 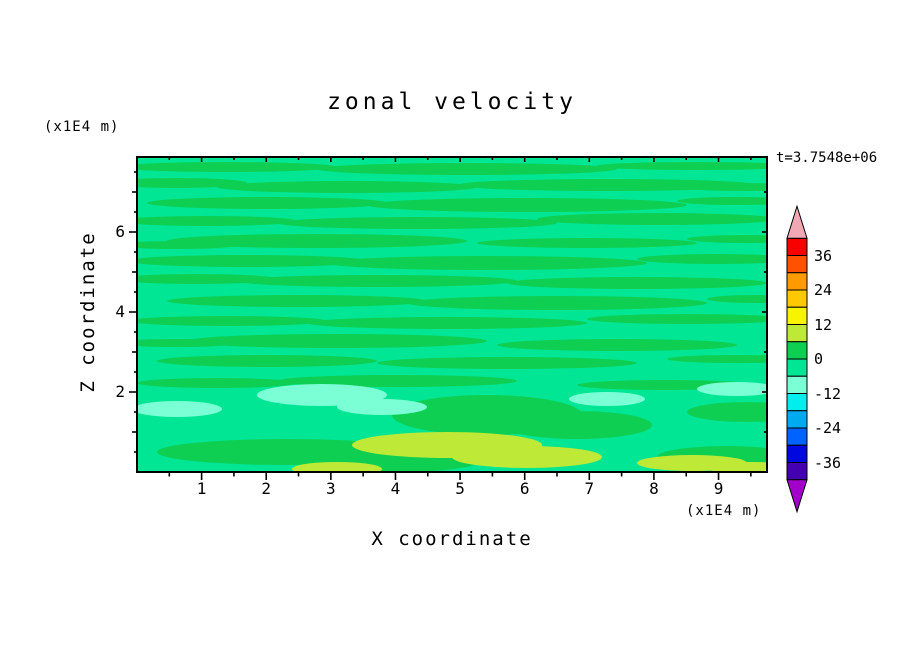 I want to click on colorbar, so click(x=797, y=359).